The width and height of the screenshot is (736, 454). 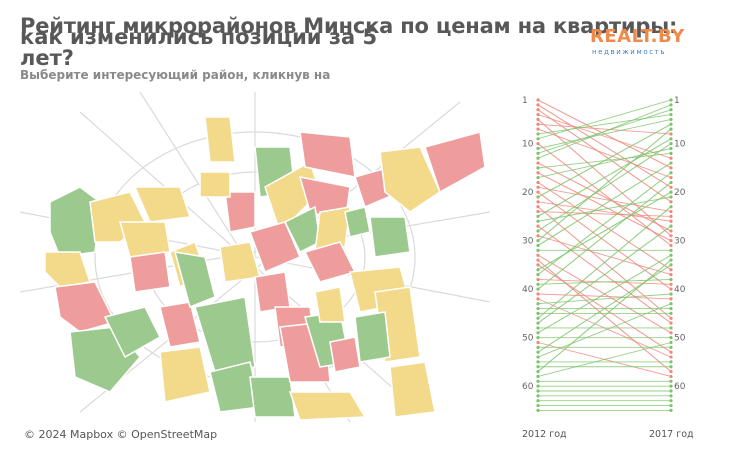 I want to click on rank-lines, so click(x=604, y=255).